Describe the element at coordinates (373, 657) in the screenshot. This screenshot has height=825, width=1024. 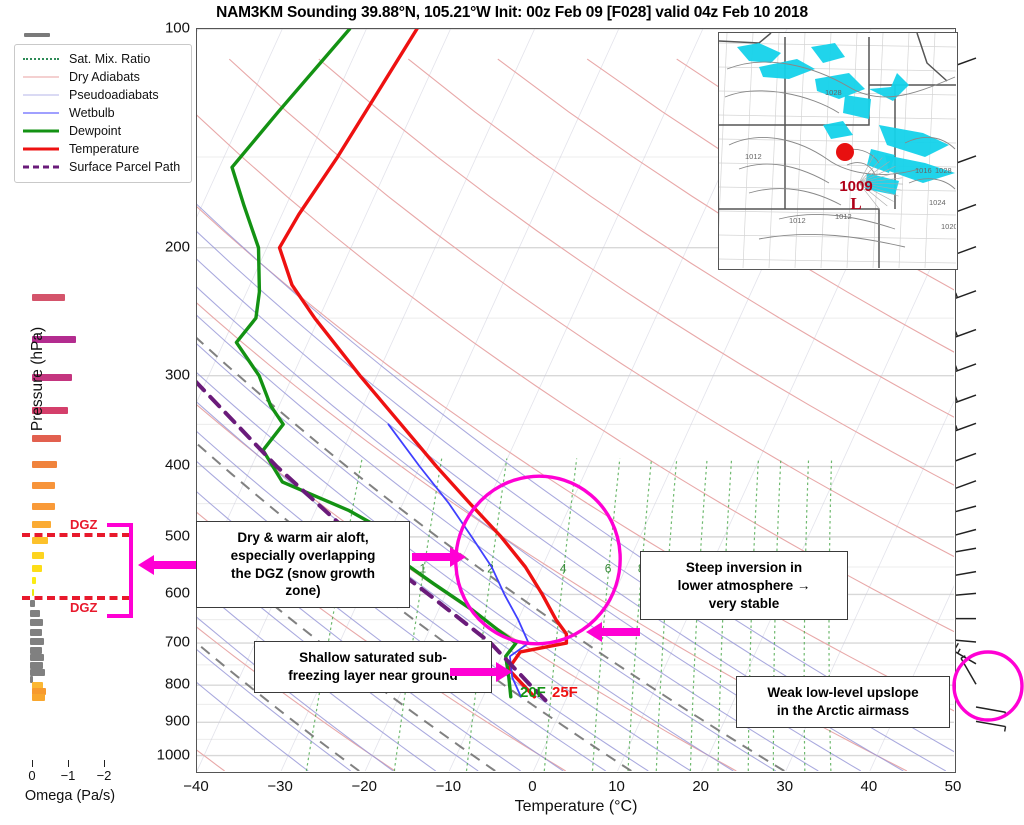
I see `annotation-line: Shallow saturated sub-` at that location.